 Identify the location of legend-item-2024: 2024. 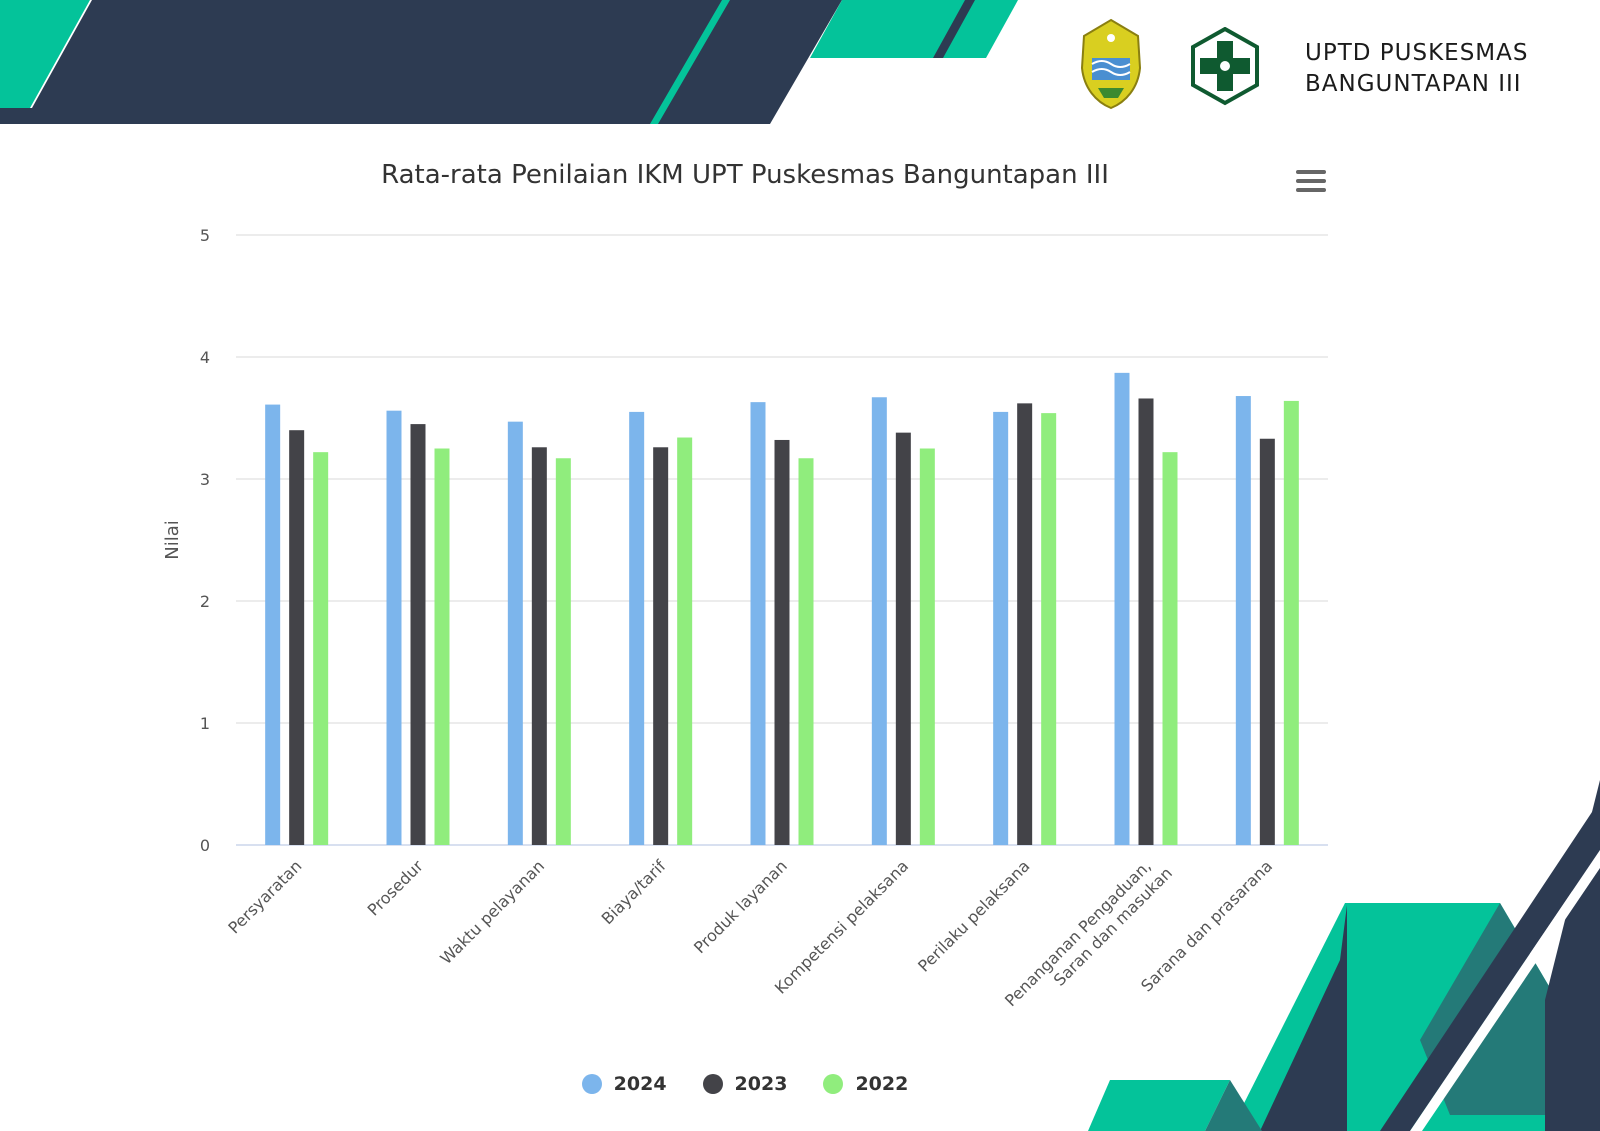
(624, 1084).